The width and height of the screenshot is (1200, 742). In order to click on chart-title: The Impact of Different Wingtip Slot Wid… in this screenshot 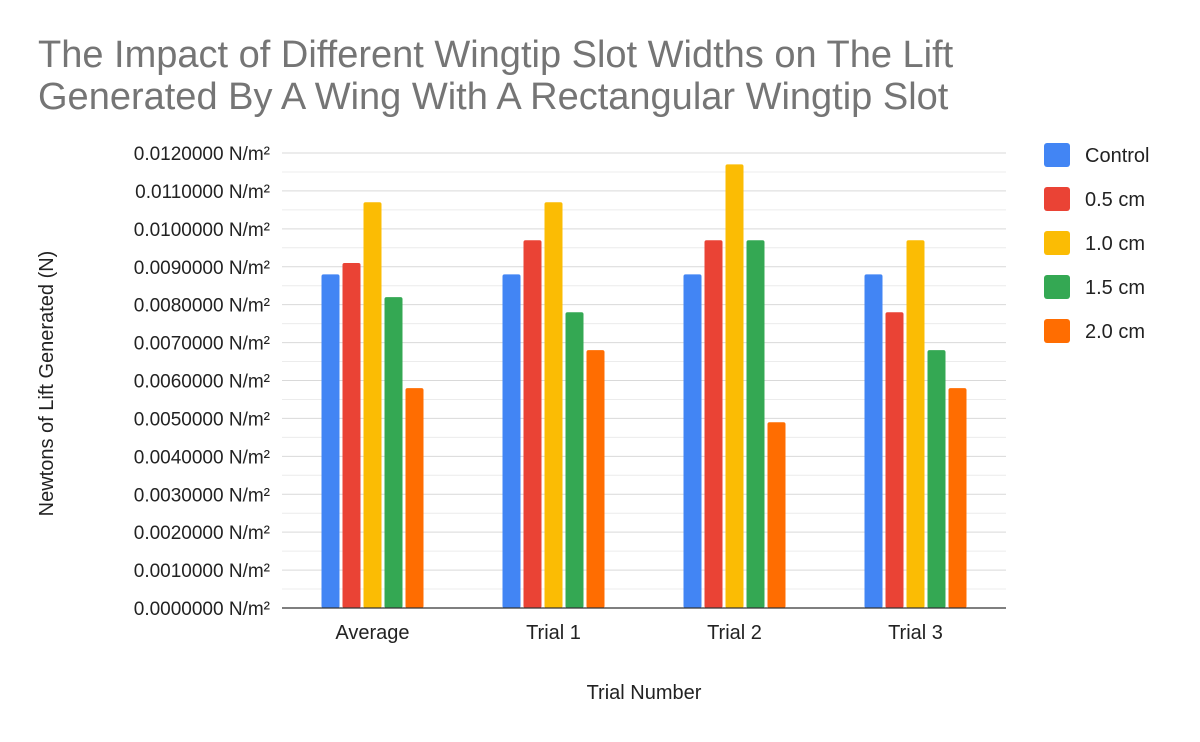, I will do `click(496, 76)`.